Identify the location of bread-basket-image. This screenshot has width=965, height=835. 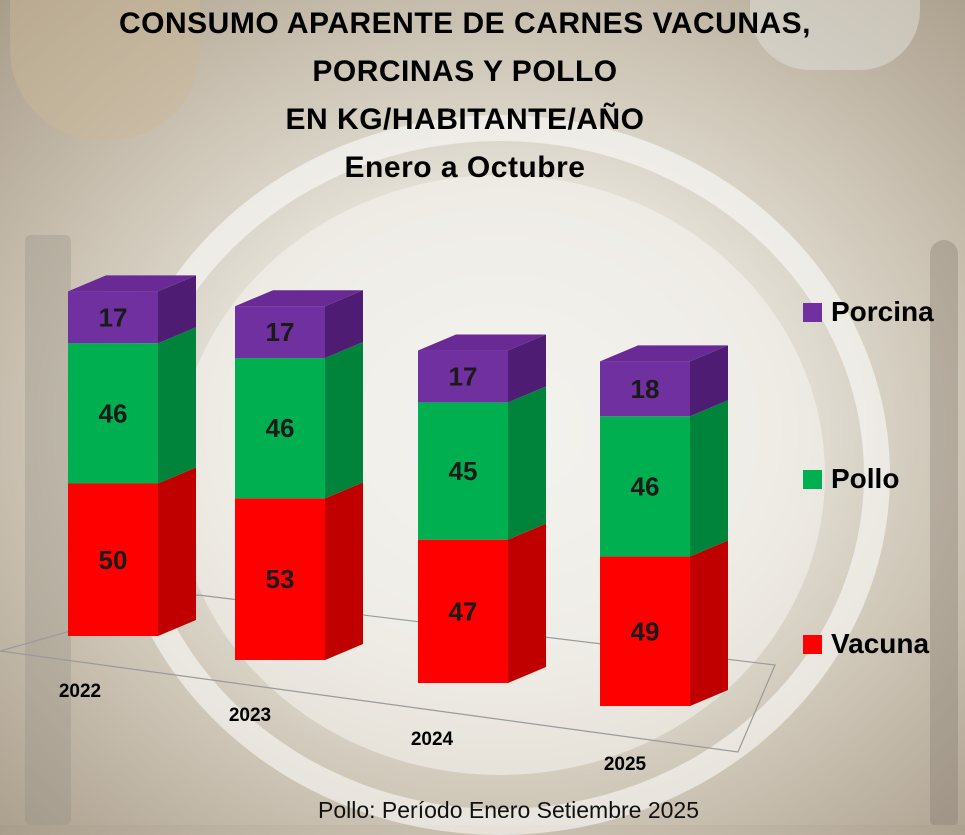
(105, 70).